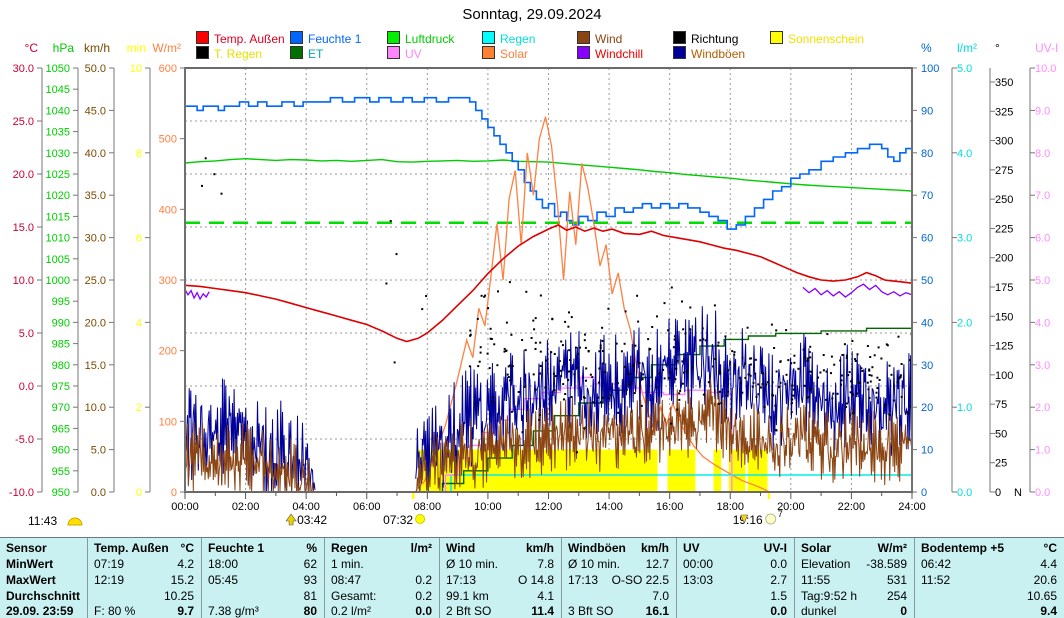 The height and width of the screenshot is (618, 1064). I want to click on table-label: 2 Bft SO, so click(469, 611).